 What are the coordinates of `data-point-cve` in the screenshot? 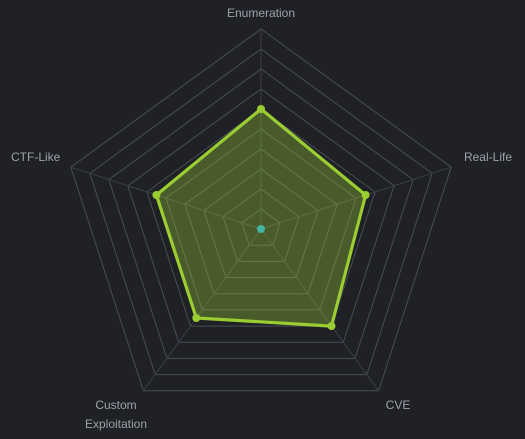 It's located at (332, 326).